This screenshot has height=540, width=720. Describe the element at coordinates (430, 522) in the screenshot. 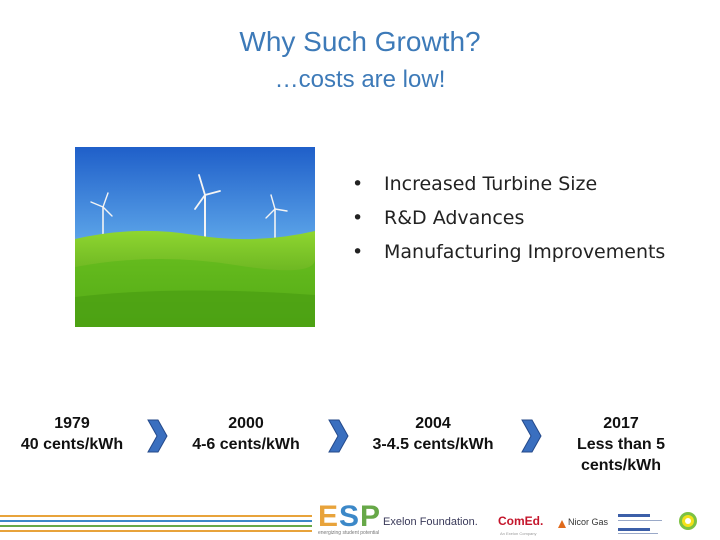

I see `exelon-foundation-logo: Exelon Foundation.` at that location.